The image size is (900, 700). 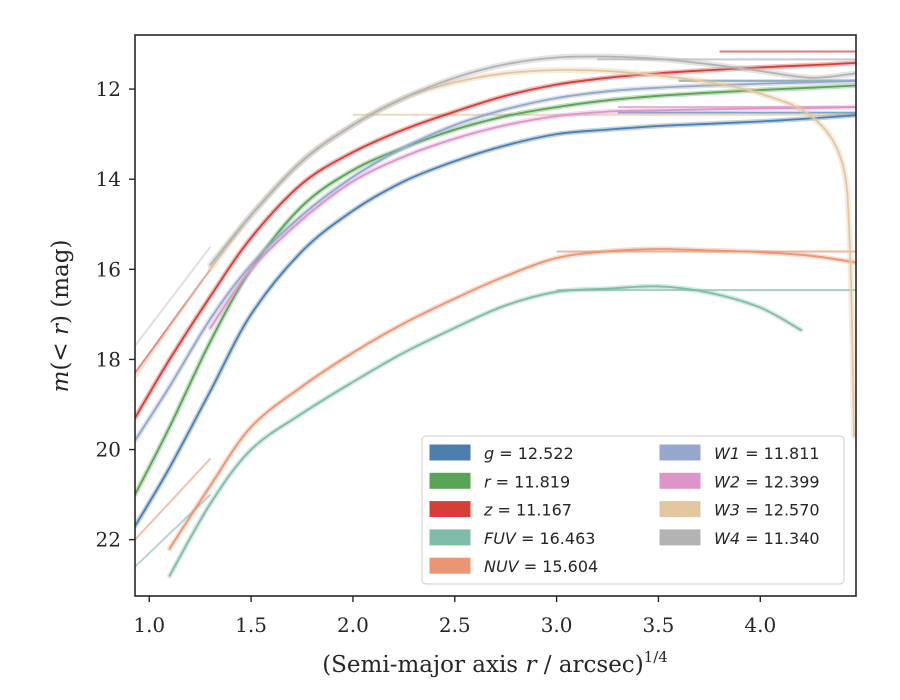 What do you see at coordinates (680, 480) in the screenshot?
I see `legend-swatch-w2` at bounding box center [680, 480].